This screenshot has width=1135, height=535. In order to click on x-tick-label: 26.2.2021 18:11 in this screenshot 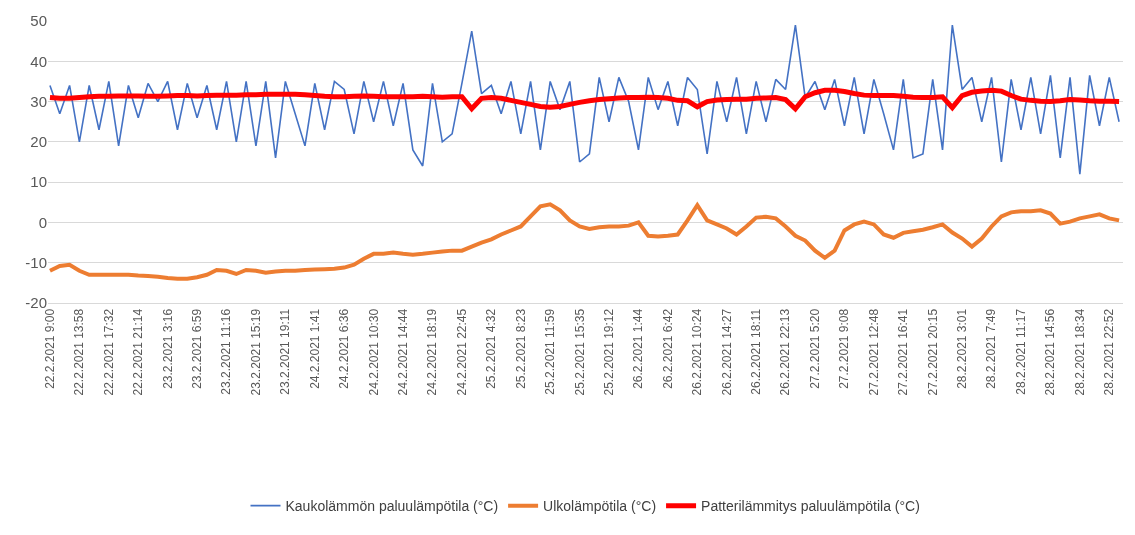, I will do `click(756, 351)`.